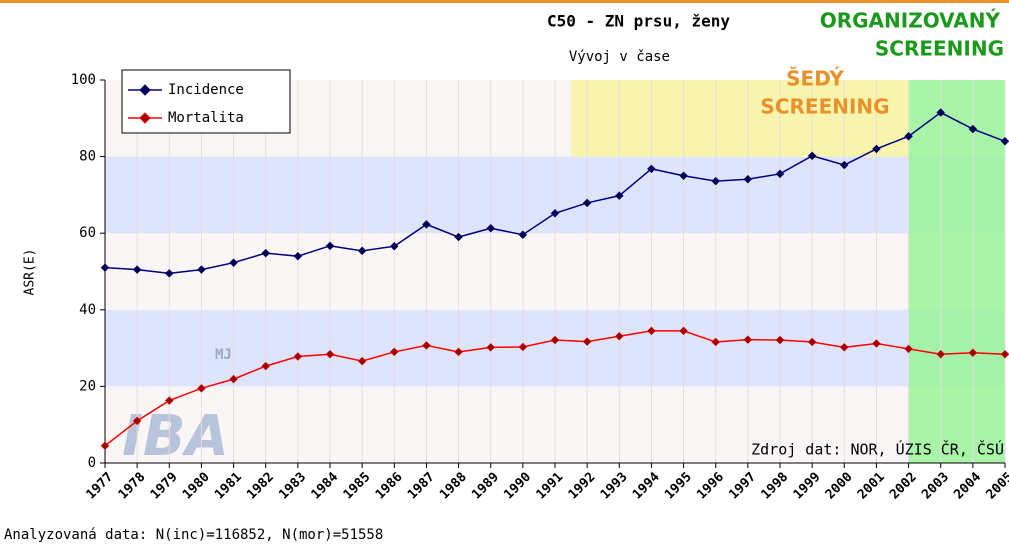  I want to click on x-tick-label: 1997, so click(742, 486).